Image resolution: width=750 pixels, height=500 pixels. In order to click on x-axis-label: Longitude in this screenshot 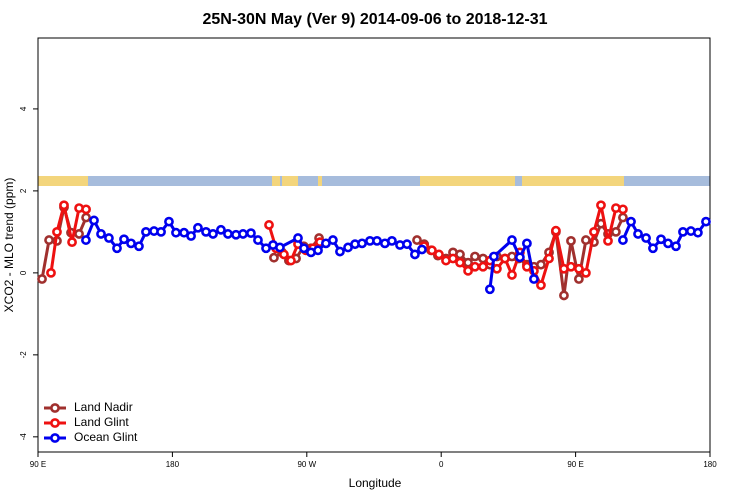, I will do `click(375, 483)`.